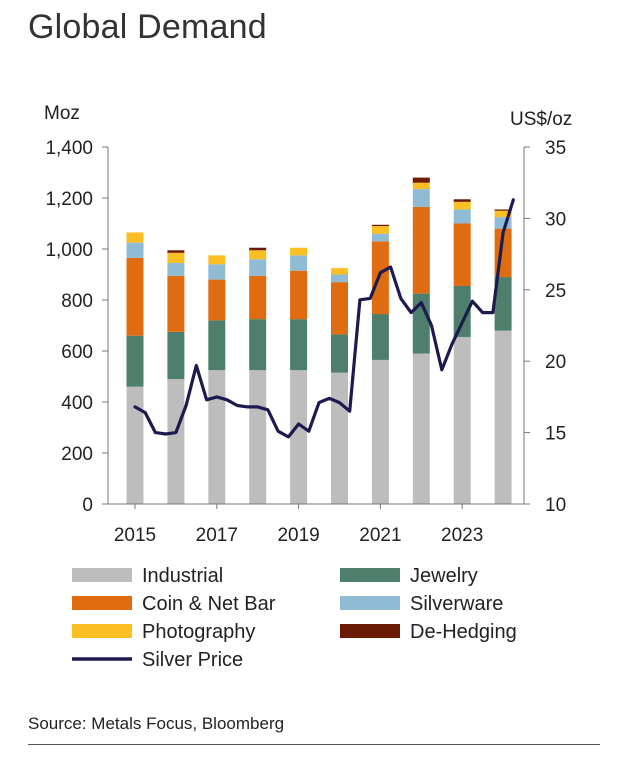  What do you see at coordinates (421, 428) in the screenshot?
I see `bar-industrial-2022` at bounding box center [421, 428].